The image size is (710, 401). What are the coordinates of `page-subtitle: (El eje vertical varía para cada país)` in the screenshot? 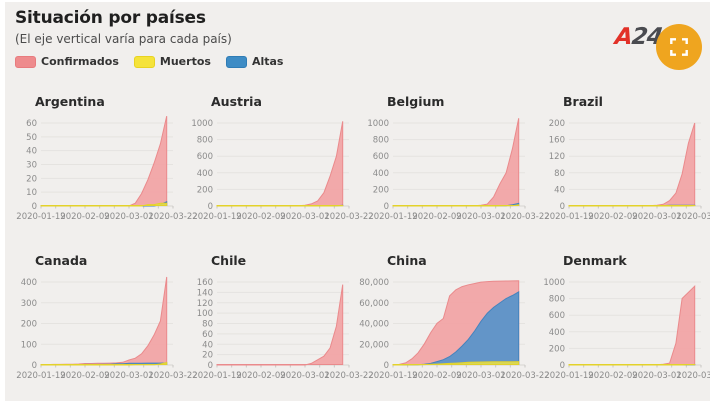 It's located at (123, 39).